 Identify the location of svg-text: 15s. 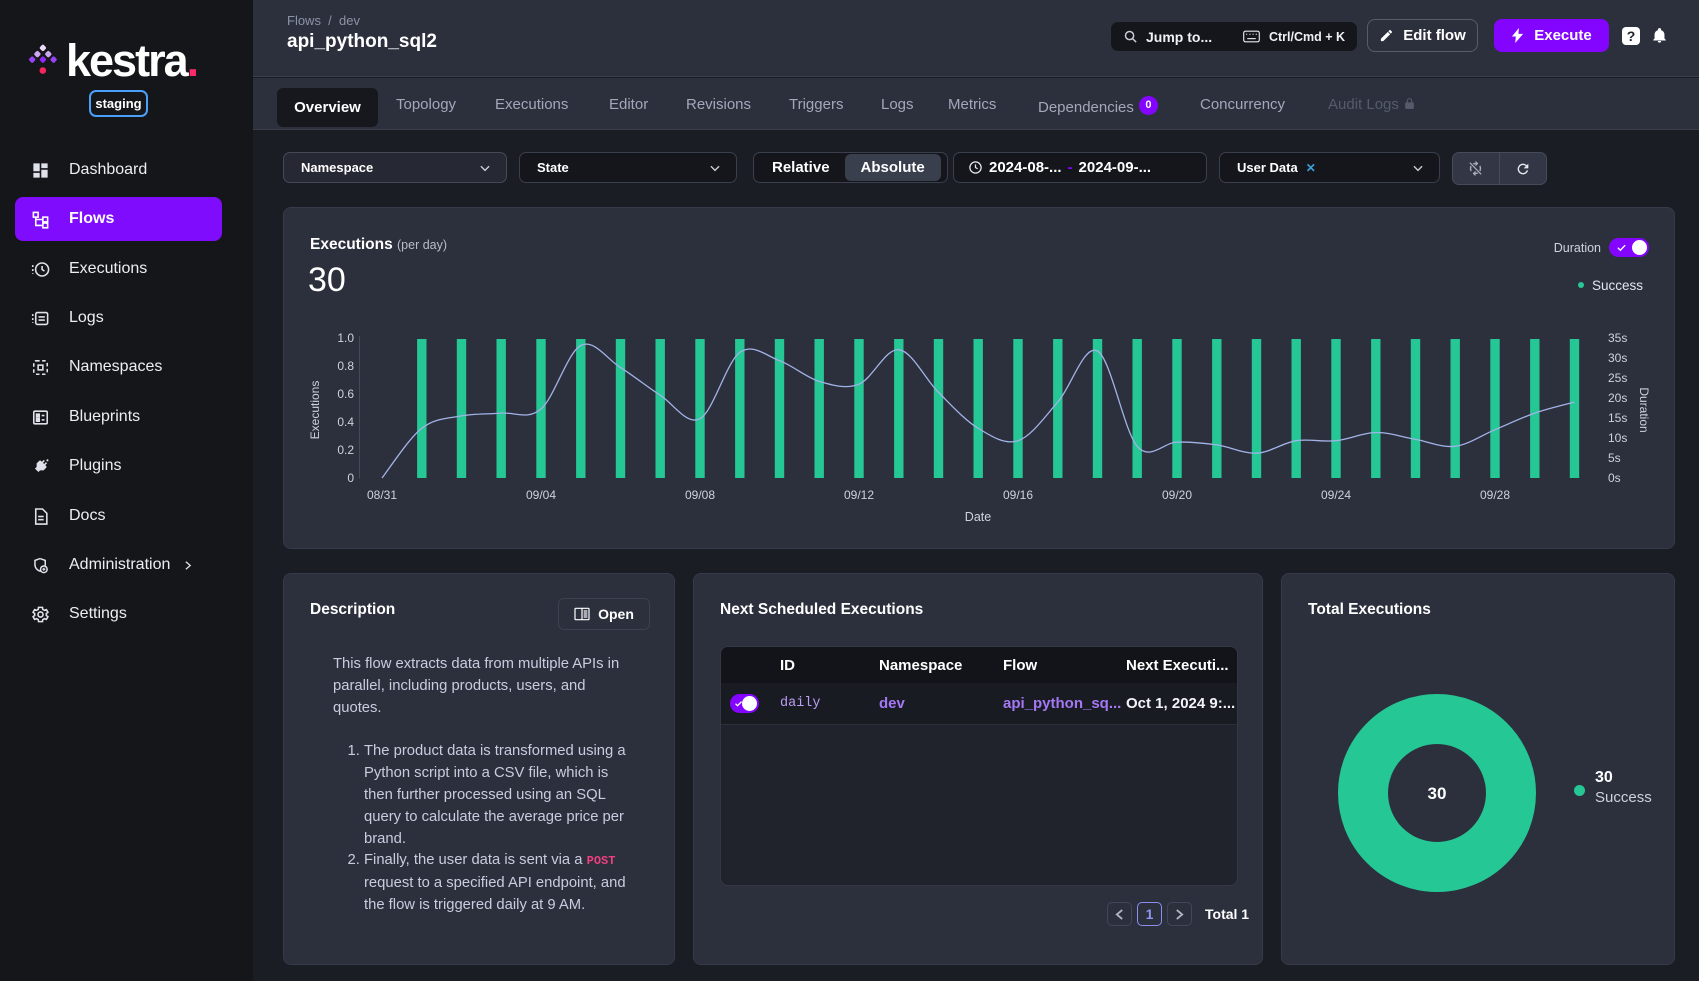
(1617, 418).